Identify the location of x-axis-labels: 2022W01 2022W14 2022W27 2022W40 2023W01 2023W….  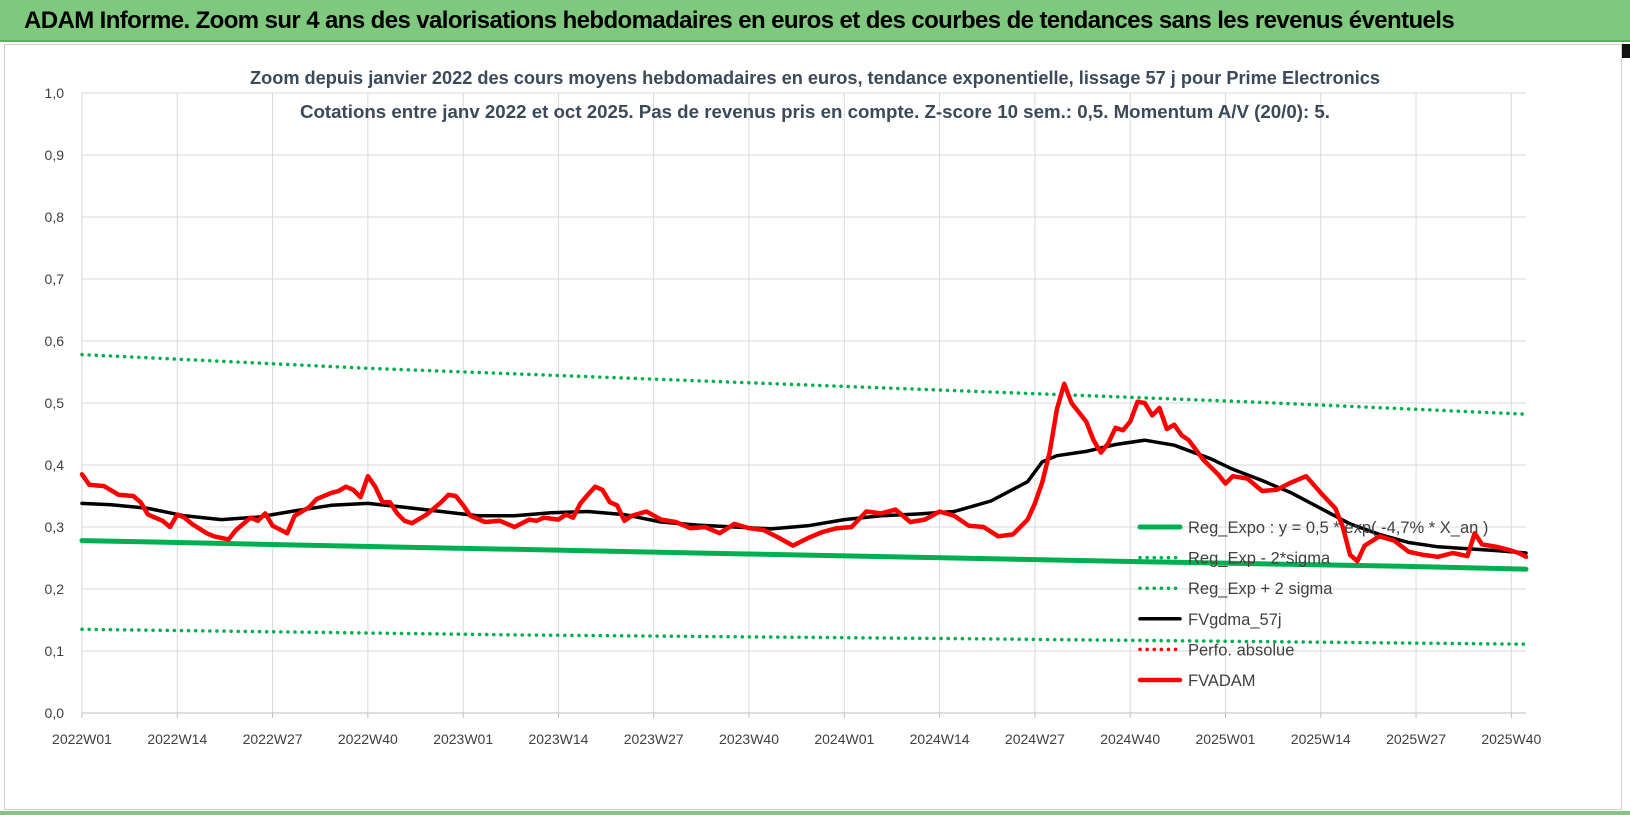
(796, 739).